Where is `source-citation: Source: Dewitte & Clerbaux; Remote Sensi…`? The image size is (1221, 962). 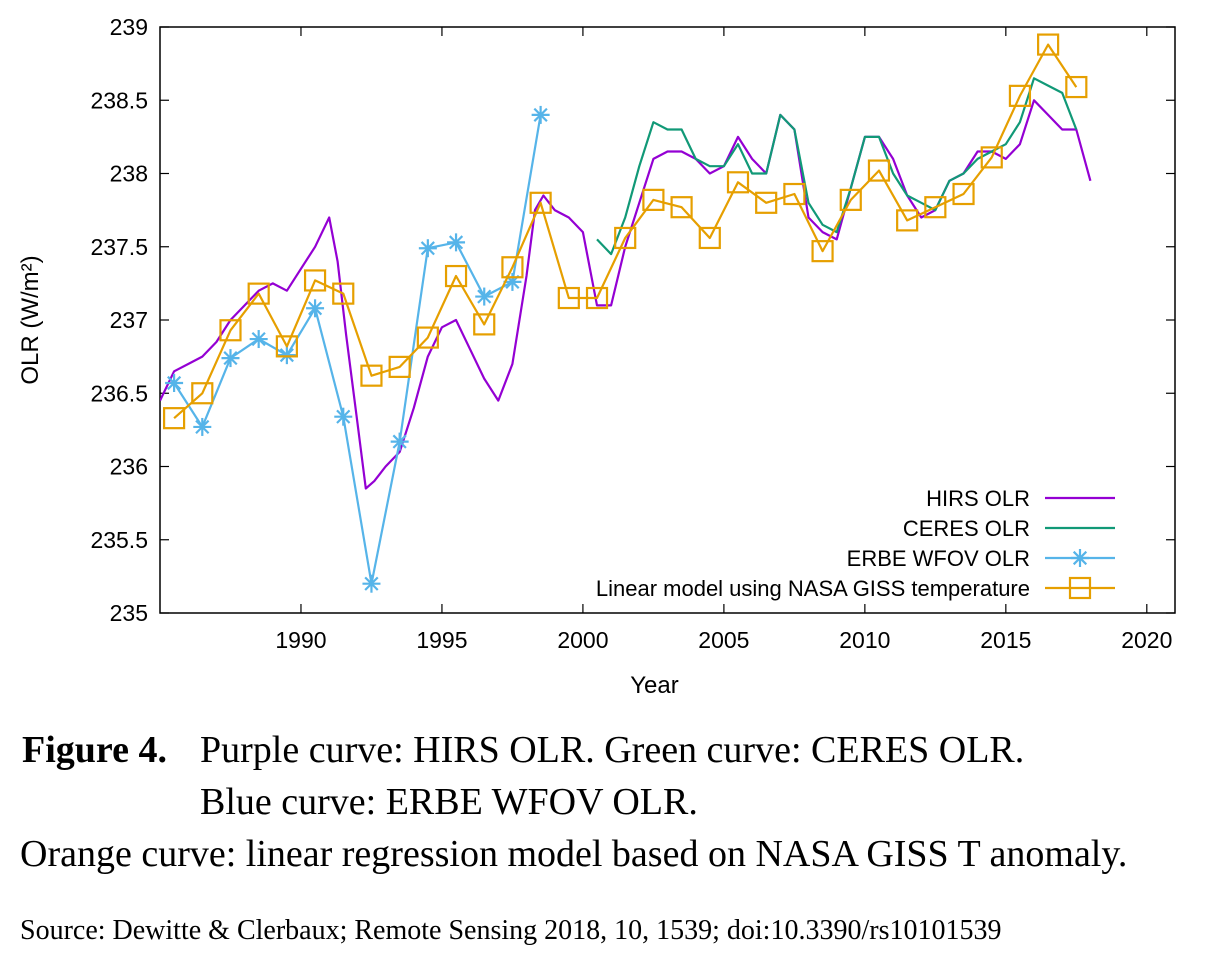
source-citation: Source: Dewitte & Clerbaux; Remote Sensi… is located at coordinates (511, 930).